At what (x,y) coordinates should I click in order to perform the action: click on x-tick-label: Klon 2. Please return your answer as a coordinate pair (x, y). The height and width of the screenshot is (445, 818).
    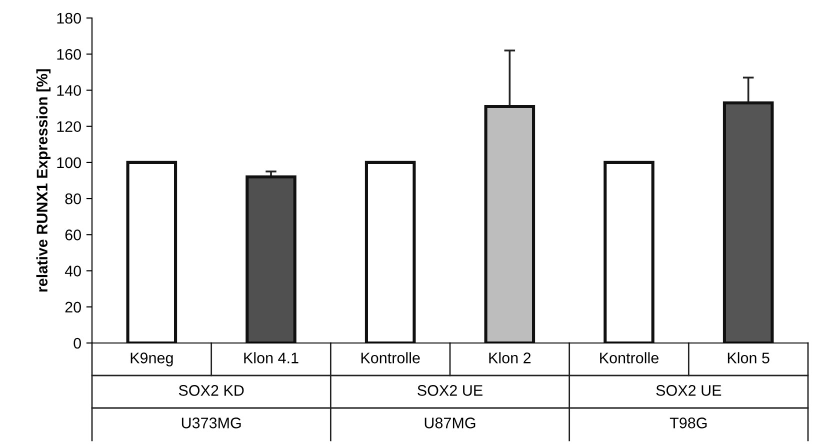
    Looking at the image, I should click on (510, 358).